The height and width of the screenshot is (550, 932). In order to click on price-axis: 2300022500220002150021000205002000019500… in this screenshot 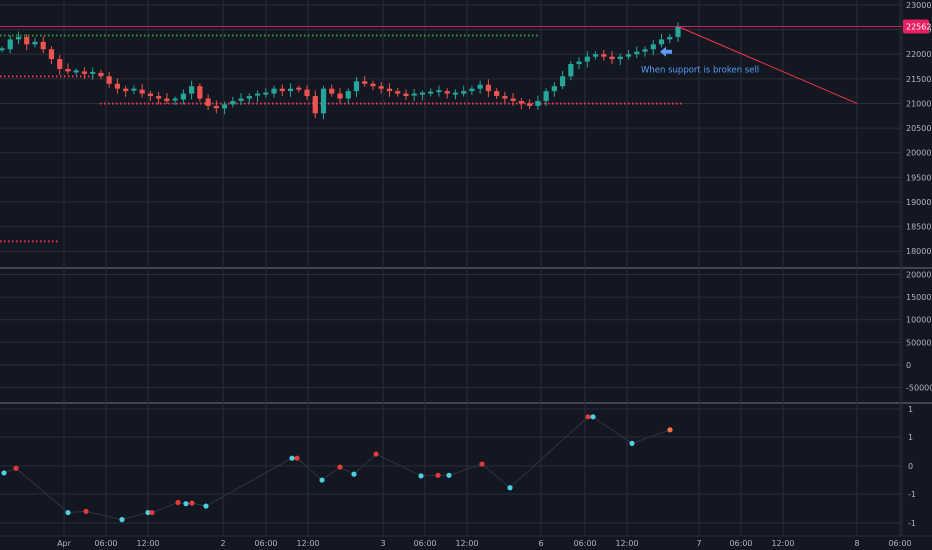, I will do `click(917, 264)`.